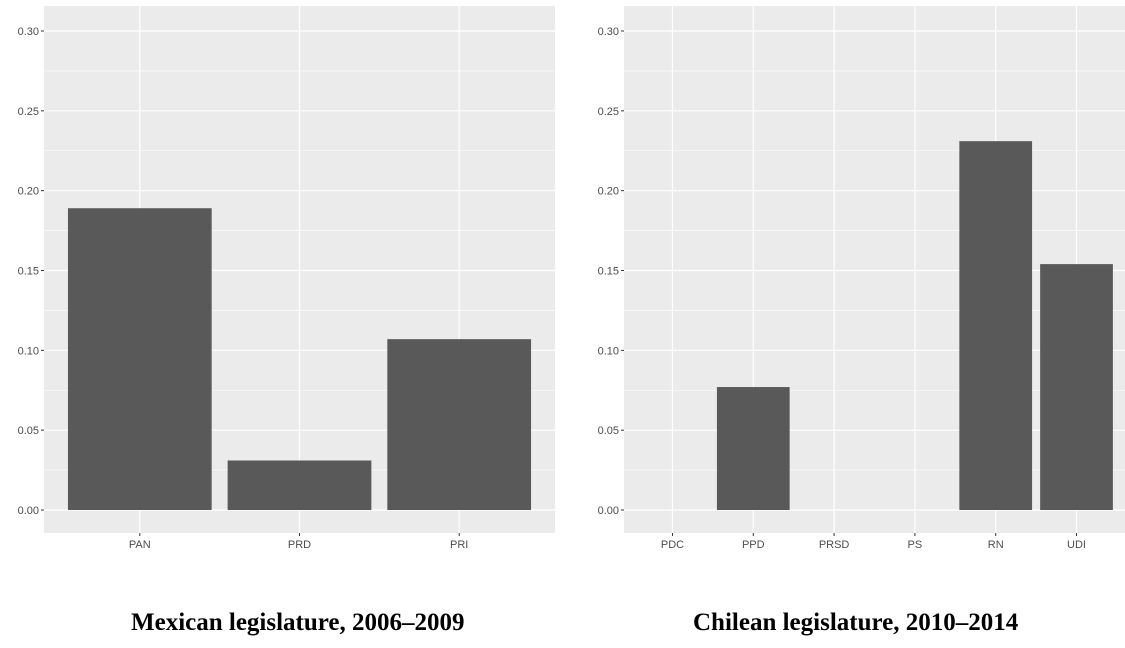 The width and height of the screenshot is (1125, 648). Describe the element at coordinates (459, 545) in the screenshot. I see `mexican-x-tick-label: PRI` at that location.